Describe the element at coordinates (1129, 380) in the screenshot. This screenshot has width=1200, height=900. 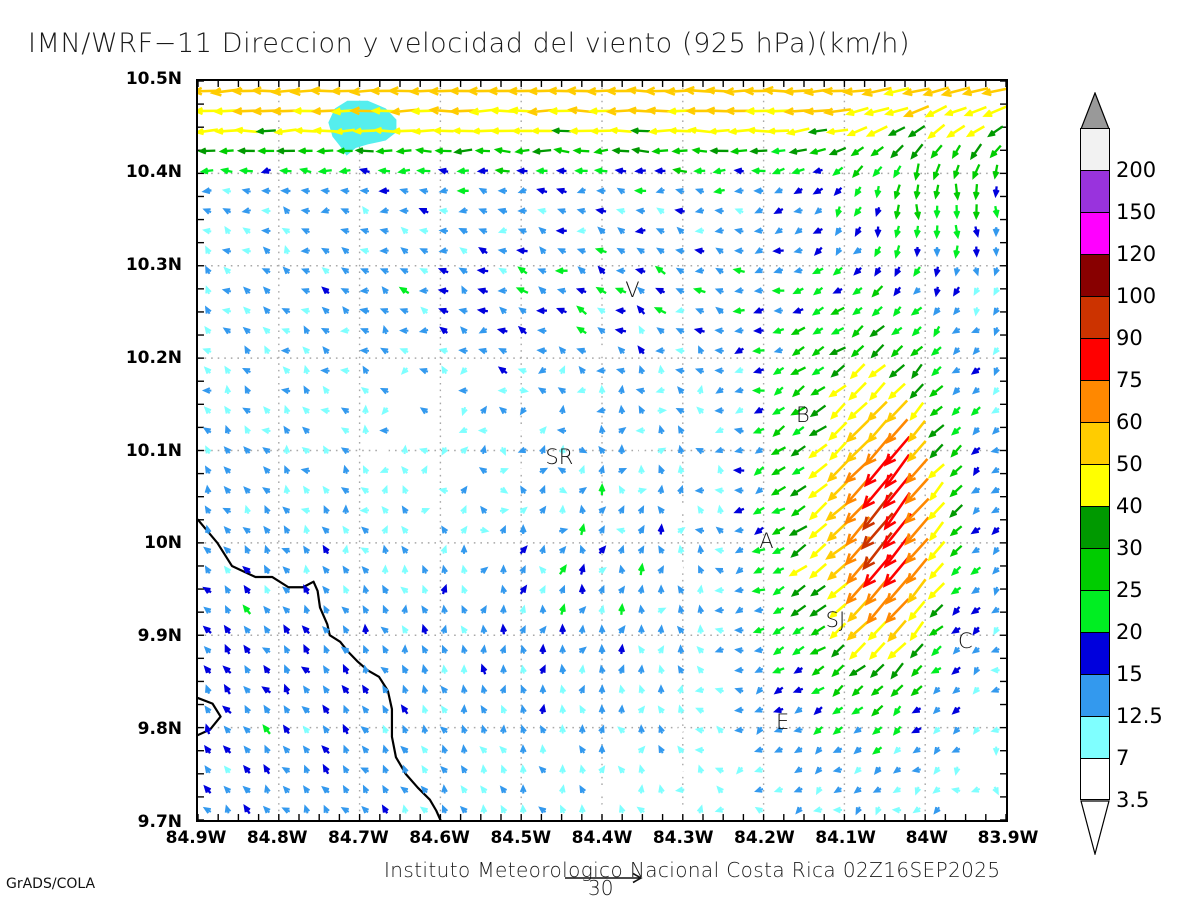
I see `colorbar-label-75: 75` at that location.